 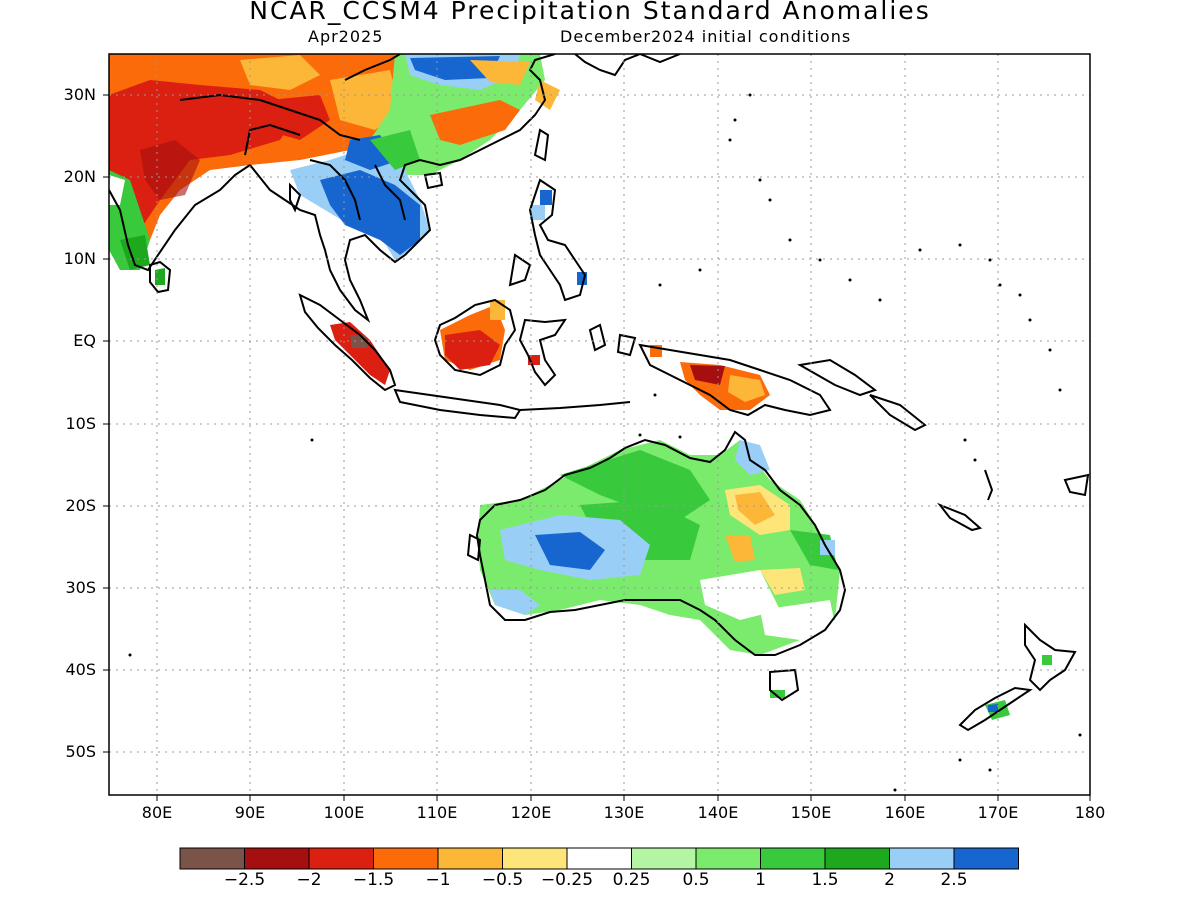 I want to click on lon-label: 100E, so click(x=344, y=812).